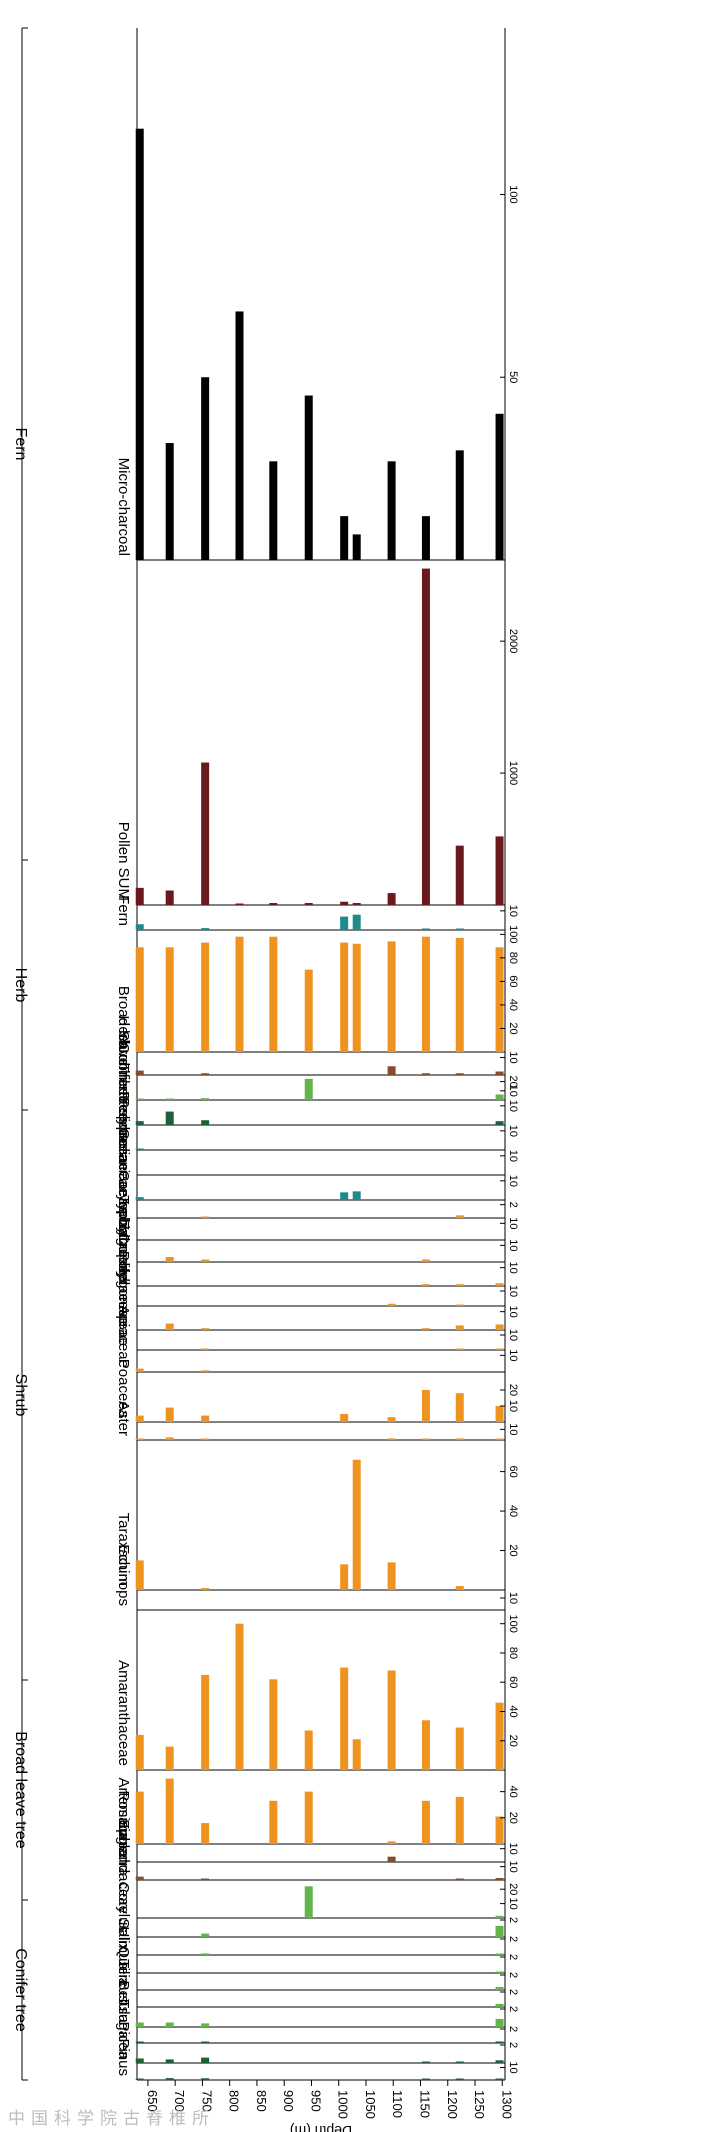 The image size is (712, 2132). I want to click on tick-label-broad-leave-tree: 10, so click(513, 1091).